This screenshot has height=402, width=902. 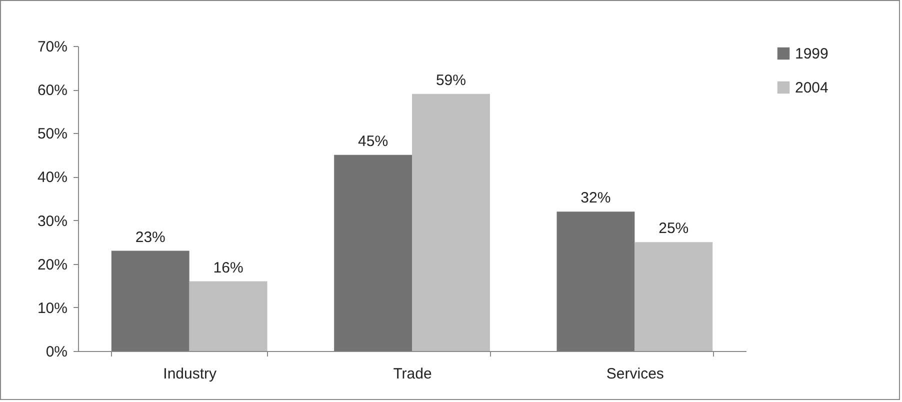 What do you see at coordinates (57, 352) in the screenshot?
I see `y-tick-label: 0%` at bounding box center [57, 352].